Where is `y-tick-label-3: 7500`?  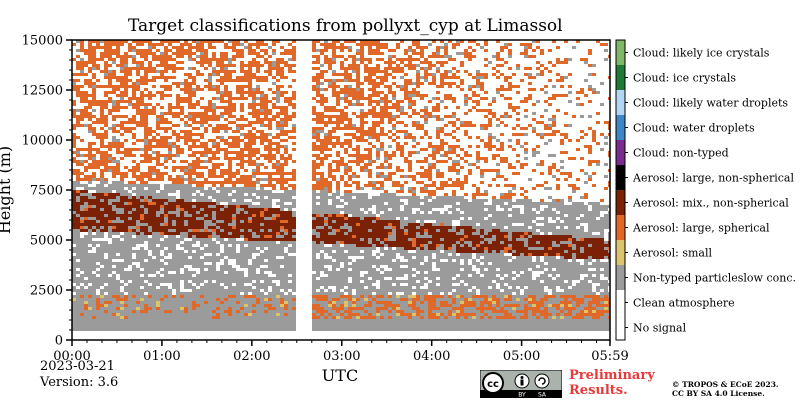 y-tick-label-3: 7500 is located at coordinates (46, 191).